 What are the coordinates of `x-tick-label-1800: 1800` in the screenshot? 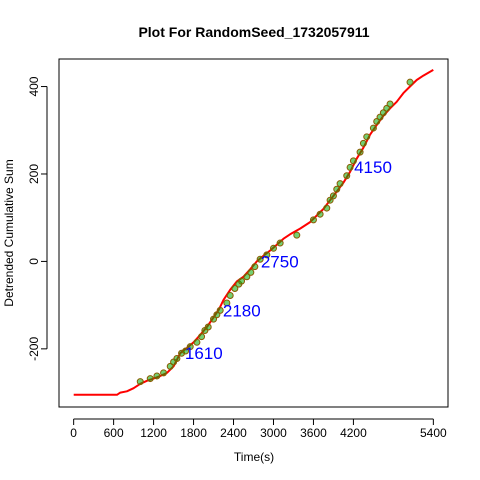 It's located at (193, 433).